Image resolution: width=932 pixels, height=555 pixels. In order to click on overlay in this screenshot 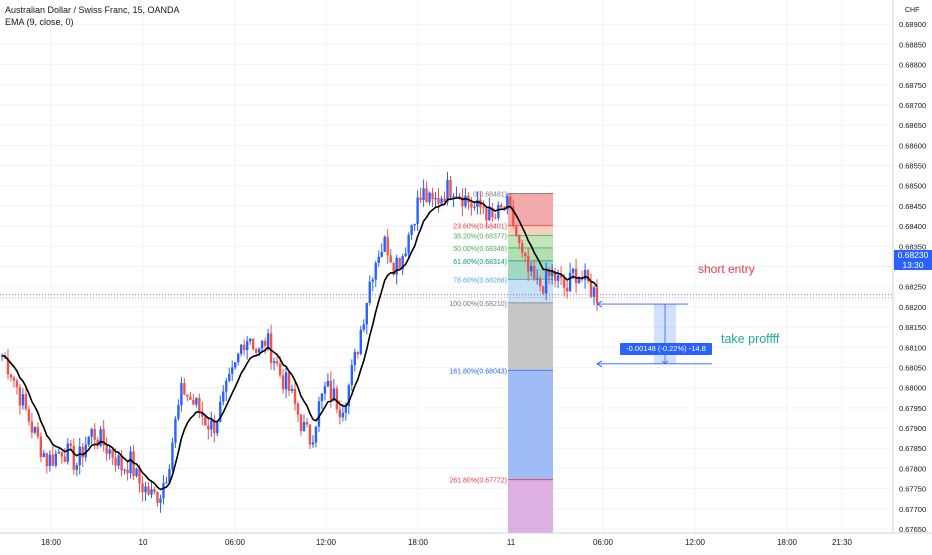, I will do `click(446, 331)`.